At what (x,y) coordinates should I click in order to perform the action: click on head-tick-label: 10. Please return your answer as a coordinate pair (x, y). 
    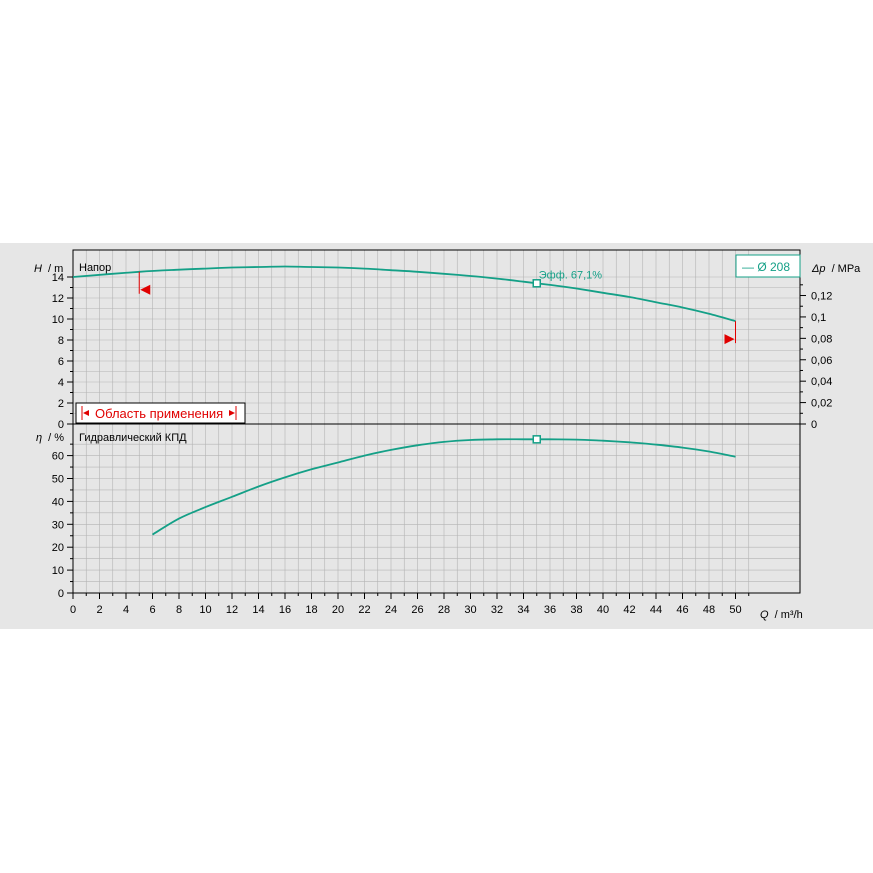
    Looking at the image, I should click on (58, 320).